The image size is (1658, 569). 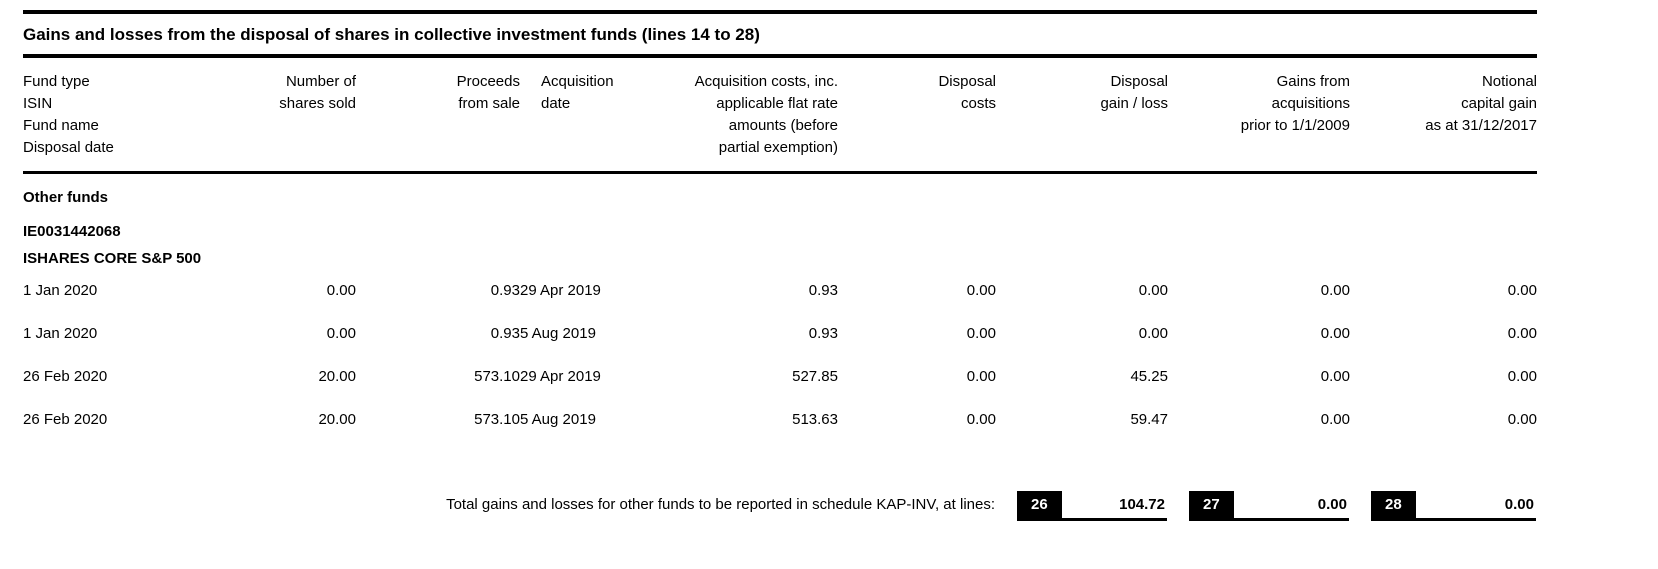 I want to click on section-title-other-funds: Other funds, so click(x=65, y=197).